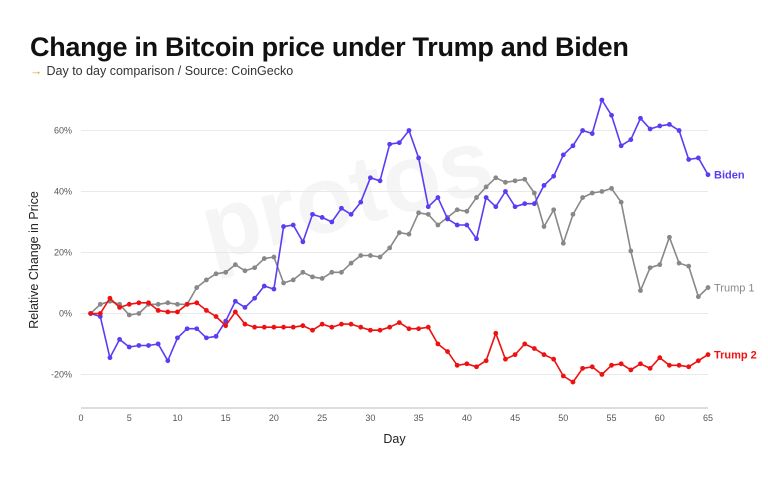 This screenshot has width=768, height=478. What do you see at coordinates (322, 418) in the screenshot?
I see `x-tick-label: 25` at bounding box center [322, 418].